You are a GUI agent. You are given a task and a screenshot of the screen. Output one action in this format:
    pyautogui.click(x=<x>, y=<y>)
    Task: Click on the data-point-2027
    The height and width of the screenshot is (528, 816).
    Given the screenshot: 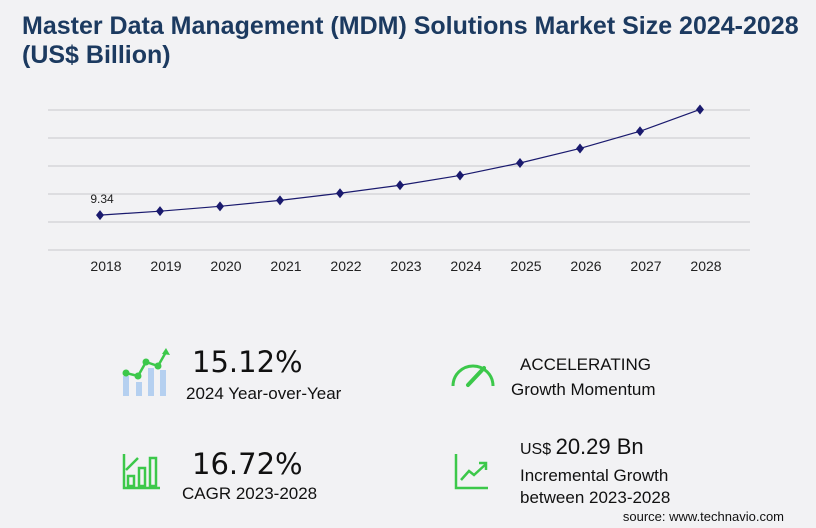 What is the action you would take?
    pyautogui.click(x=640, y=131)
    